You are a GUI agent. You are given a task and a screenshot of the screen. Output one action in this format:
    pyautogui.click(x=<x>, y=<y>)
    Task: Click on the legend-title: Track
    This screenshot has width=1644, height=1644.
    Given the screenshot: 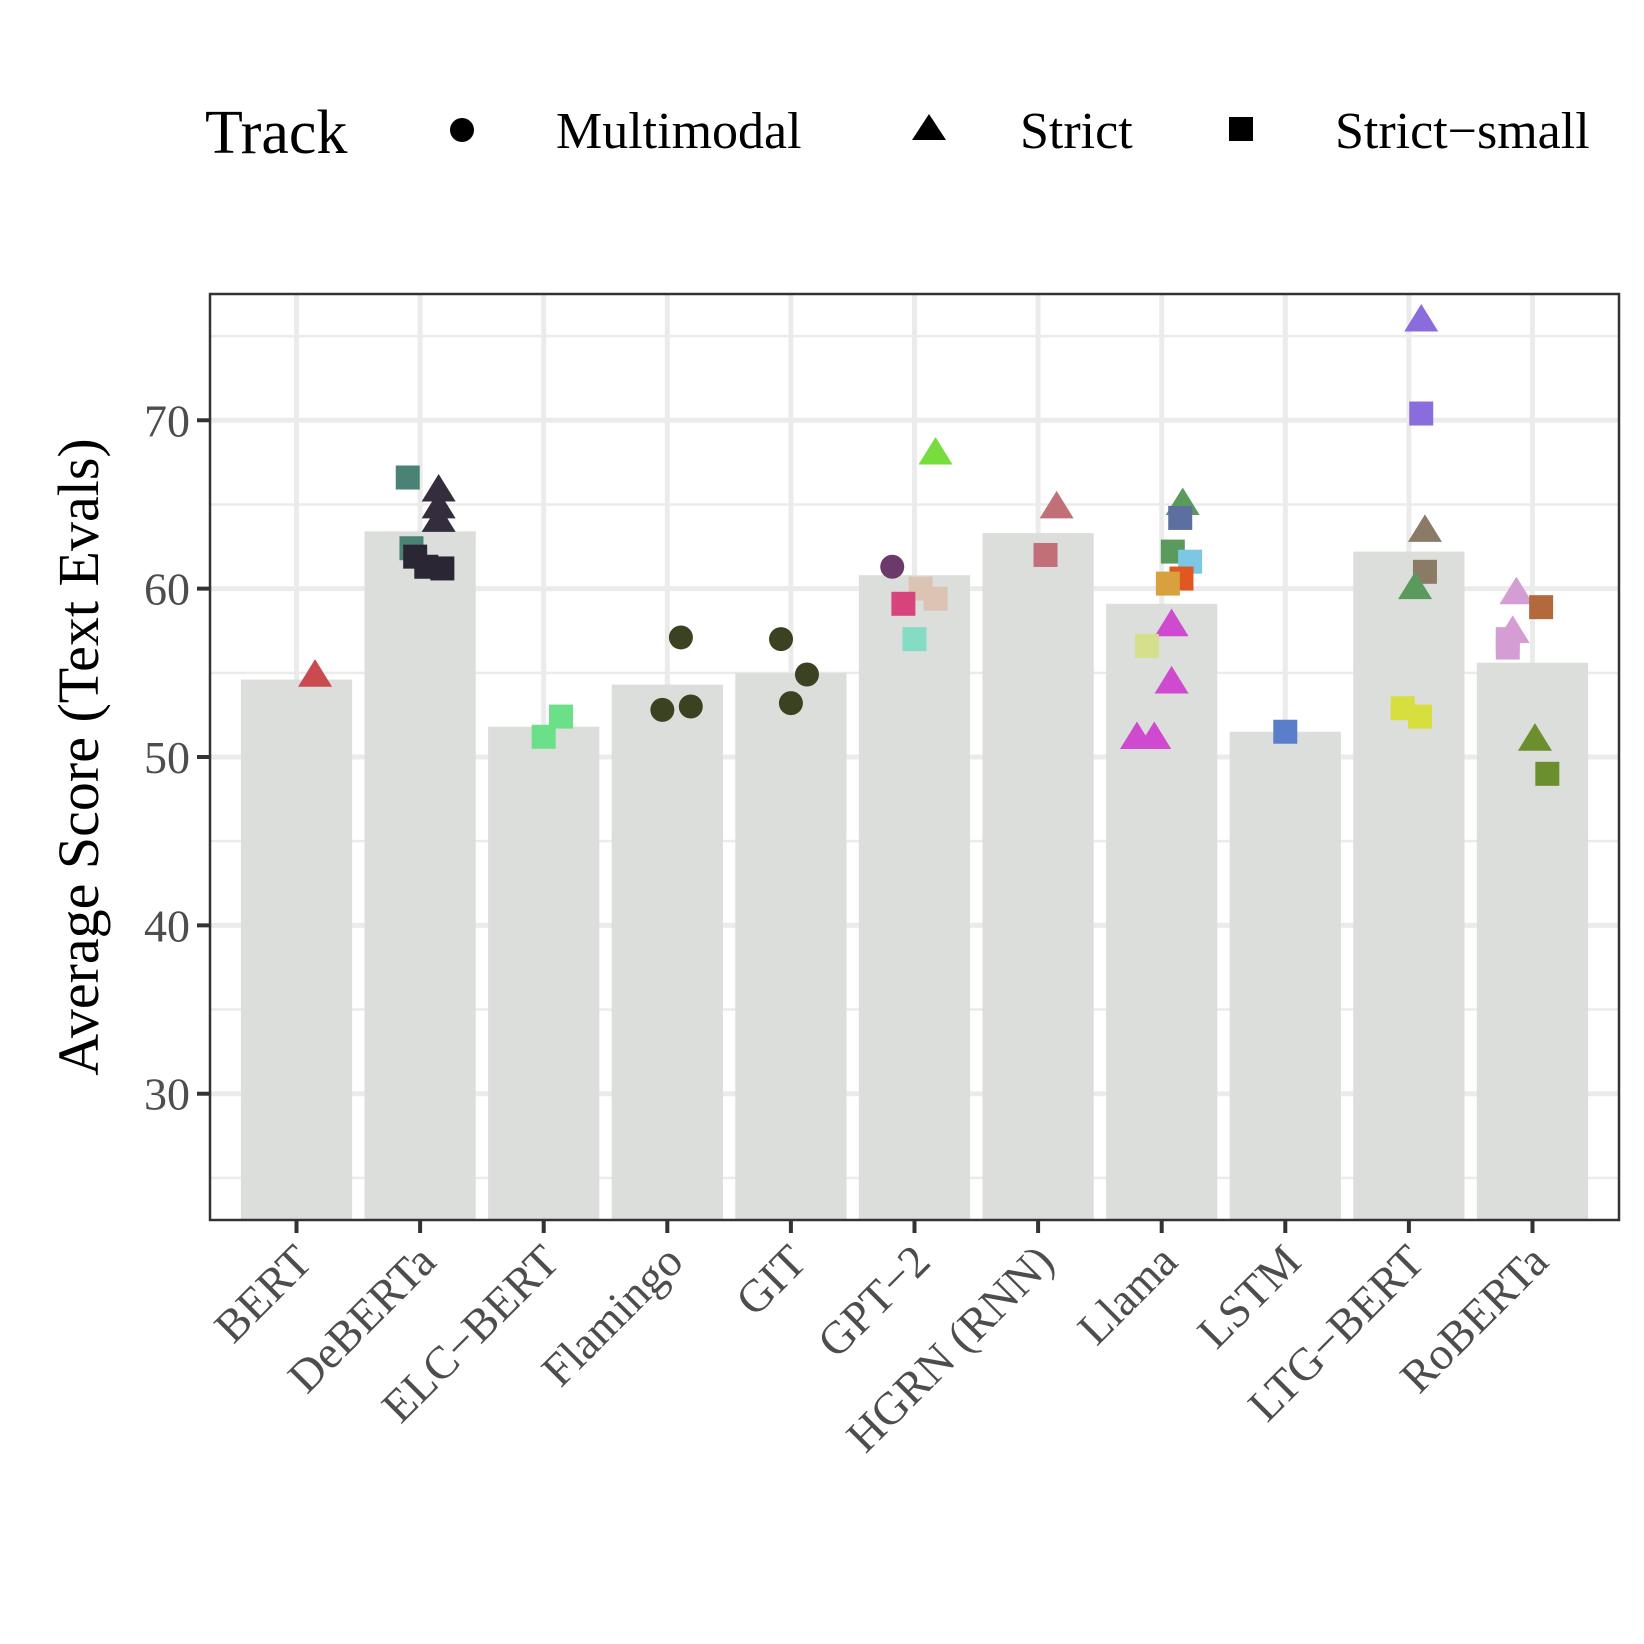 What is the action you would take?
    pyautogui.click(x=276, y=133)
    